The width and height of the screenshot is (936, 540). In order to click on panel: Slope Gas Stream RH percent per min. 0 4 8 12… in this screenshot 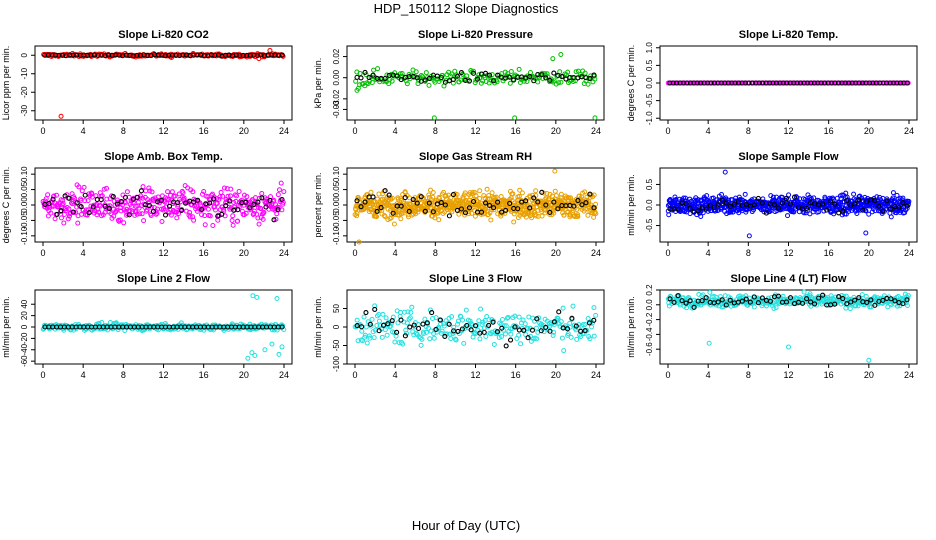, I will do `click(459, 204)`.